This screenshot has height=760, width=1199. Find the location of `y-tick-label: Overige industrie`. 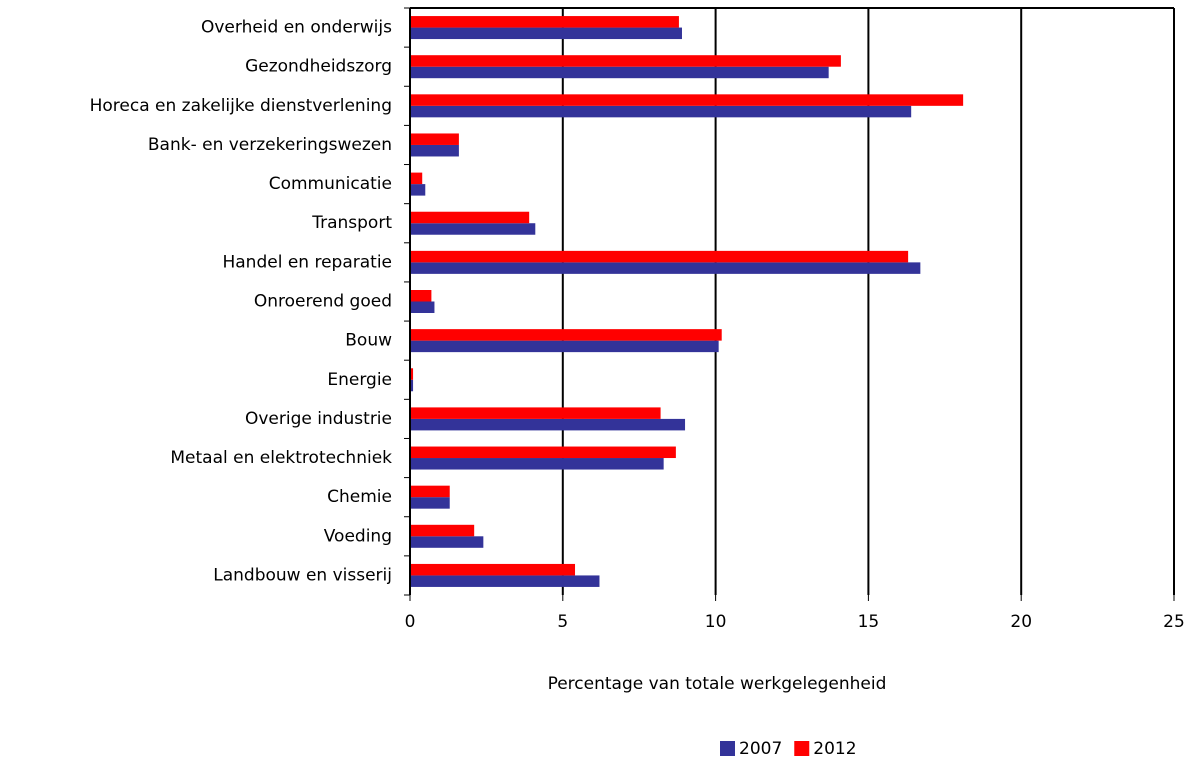

y-tick-label: Overige industrie is located at coordinates (318, 419).